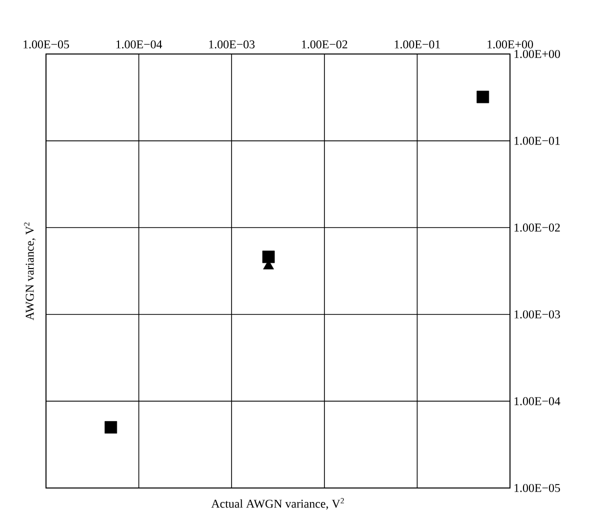  What do you see at coordinates (30, 271) in the screenshot?
I see `y-axis-title: AWGN variance, V$^{2}$` at bounding box center [30, 271].